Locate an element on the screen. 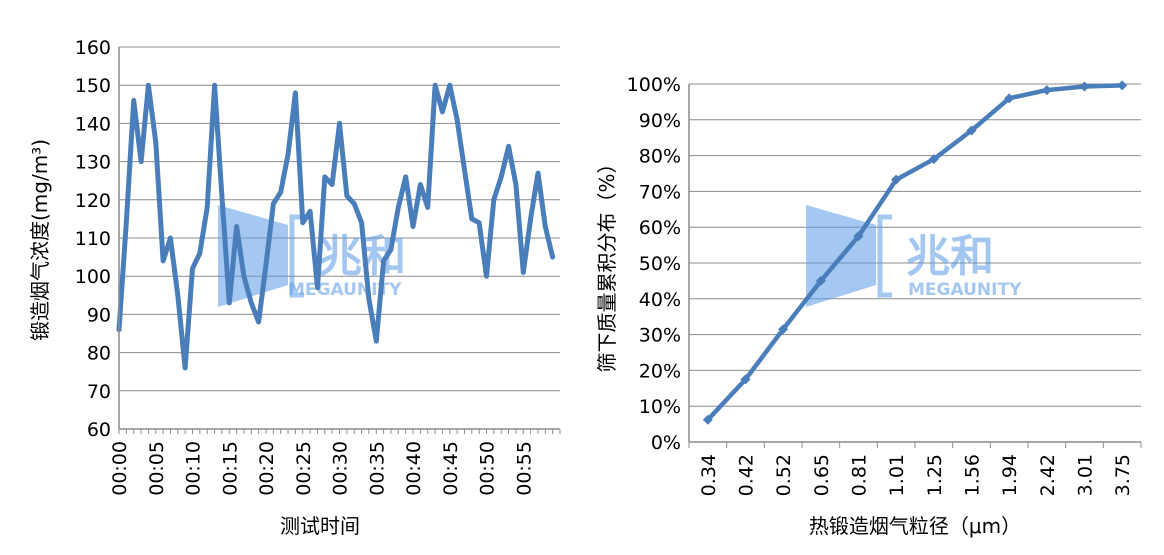  c1-x-tick-label: 00:00 is located at coordinates (120, 468).